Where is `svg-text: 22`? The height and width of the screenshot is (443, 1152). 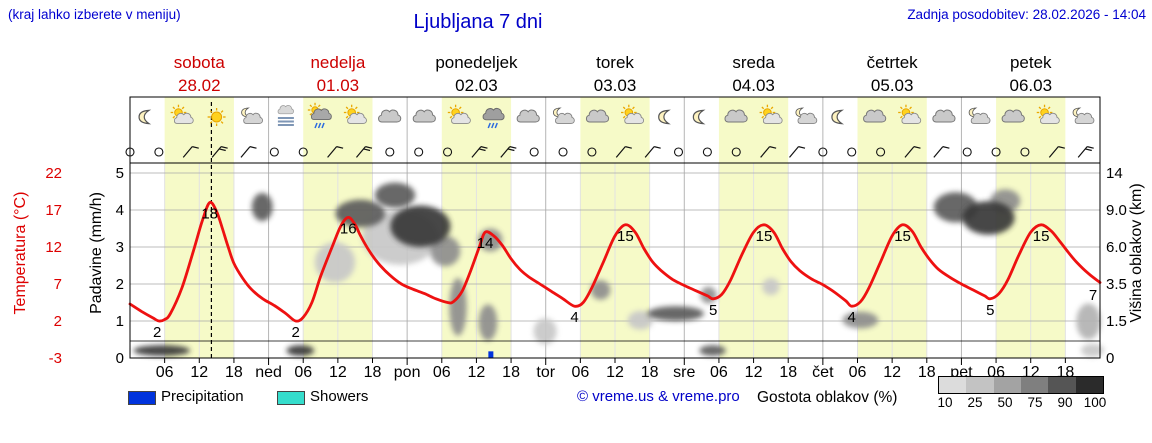
svg-text: 22 is located at coordinates (53, 173).